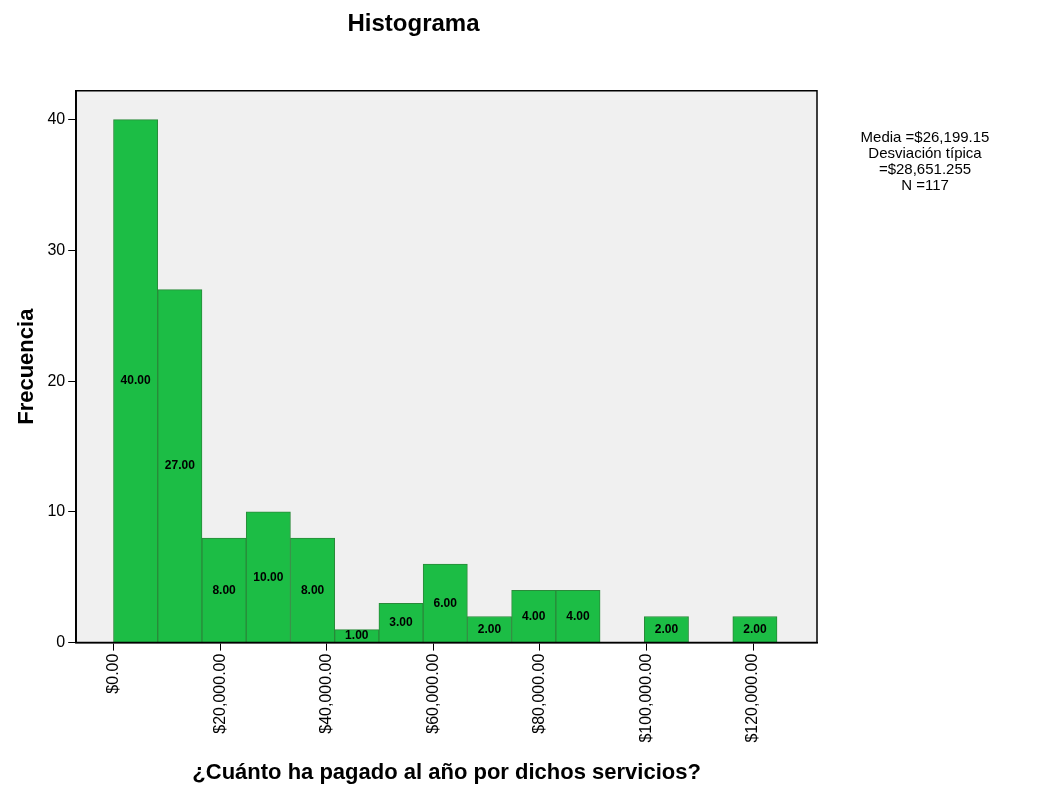 This screenshot has height=800, width=1037. I want to click on x-tick-label: $80,000.00, so click(539, 693).